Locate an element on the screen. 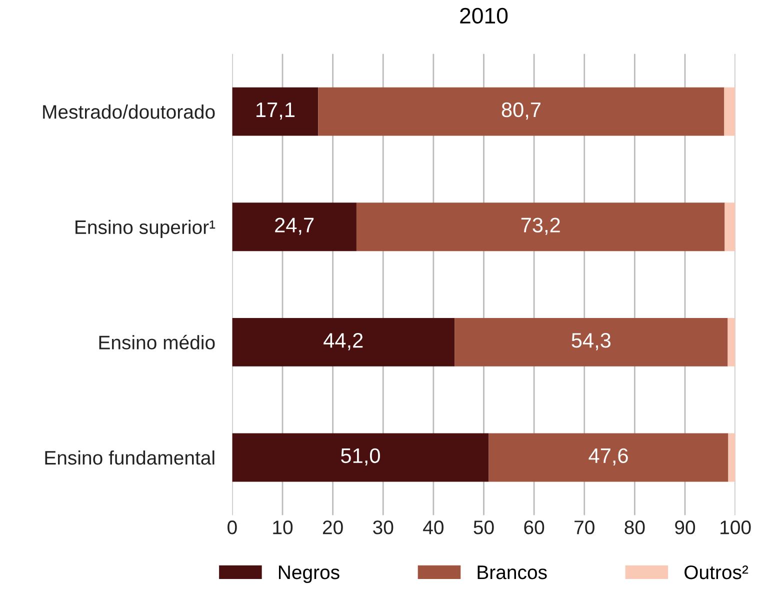  y-tick-label: Ensino médio is located at coordinates (157, 342).